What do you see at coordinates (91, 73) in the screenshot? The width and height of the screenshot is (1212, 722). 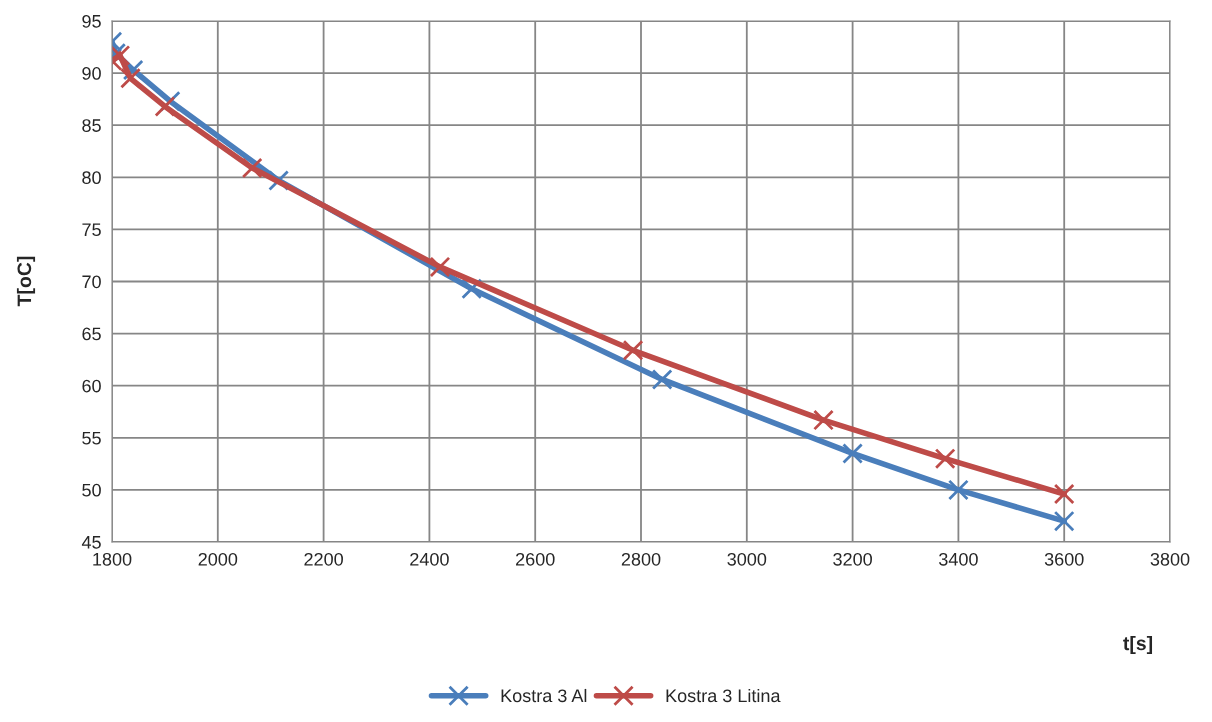 I see `y-tick-label: 90` at bounding box center [91, 73].